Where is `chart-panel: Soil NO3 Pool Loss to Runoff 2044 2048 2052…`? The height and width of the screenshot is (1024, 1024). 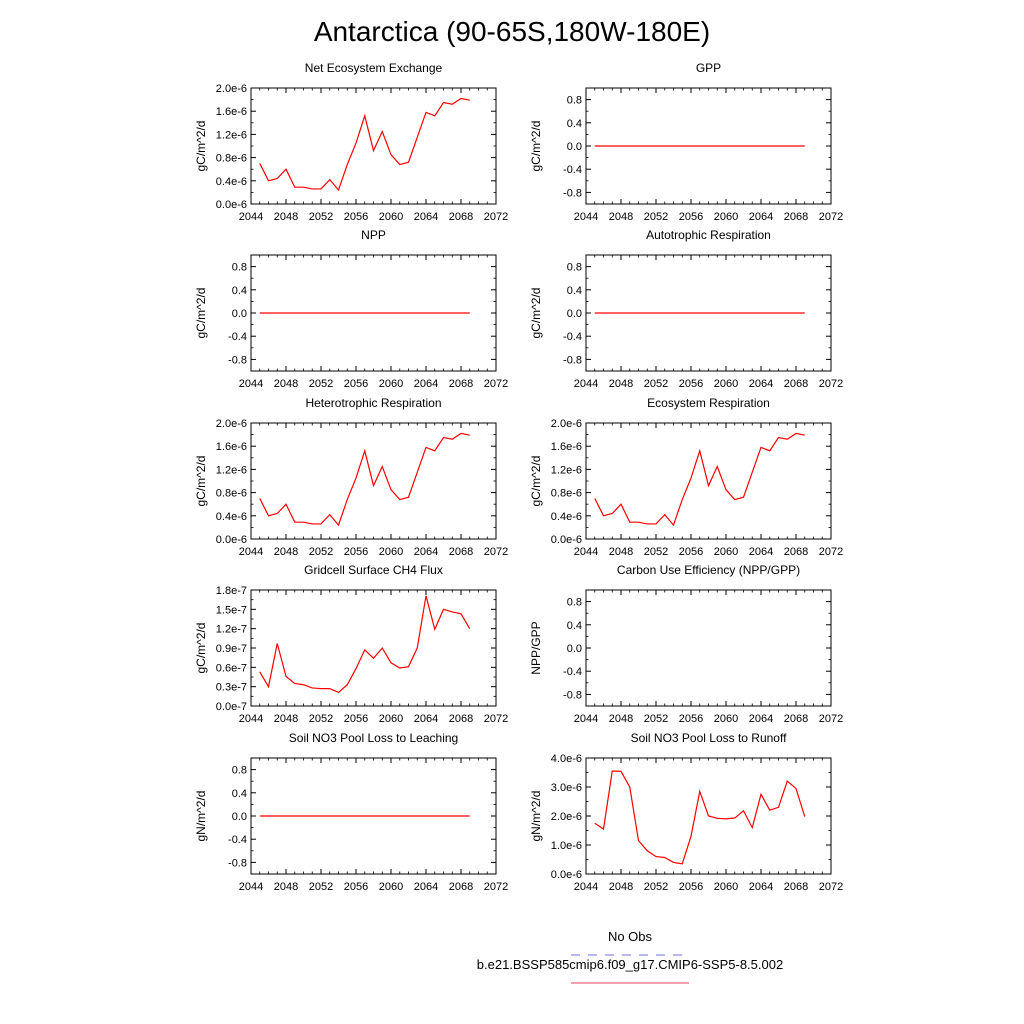 chart-panel: Soil NO3 Pool Loss to Runoff 2044 2048 2052… is located at coordinates (686, 812).